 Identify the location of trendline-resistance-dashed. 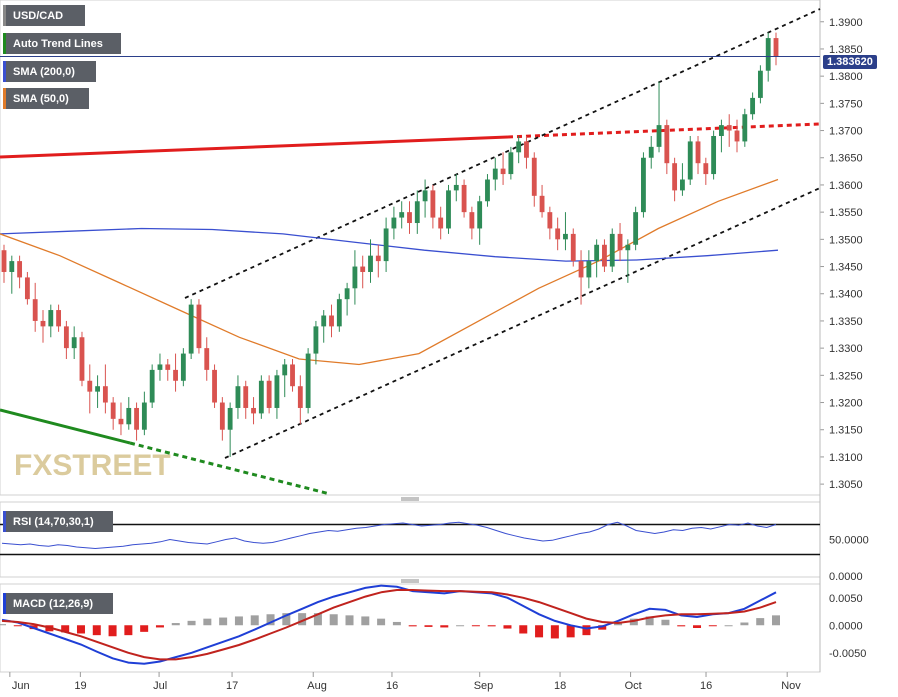
(664, 130).